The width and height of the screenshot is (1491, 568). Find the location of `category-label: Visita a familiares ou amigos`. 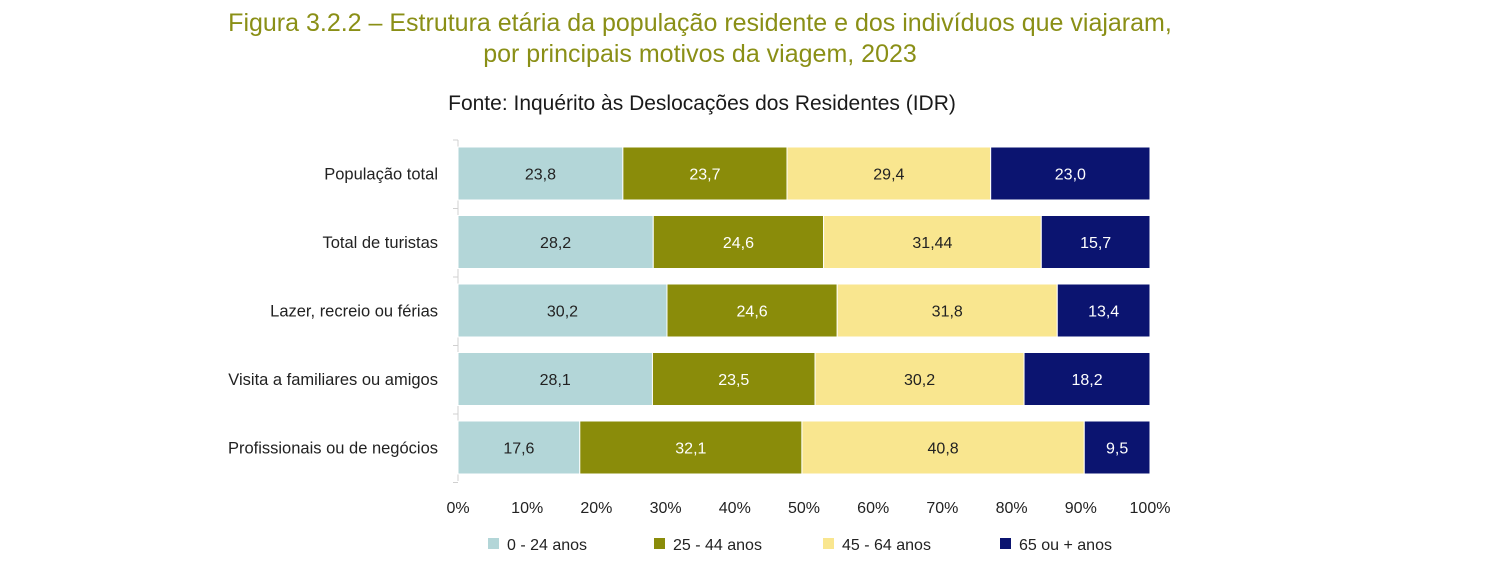

category-label: Visita a familiares ou amigos is located at coordinates (333, 380).